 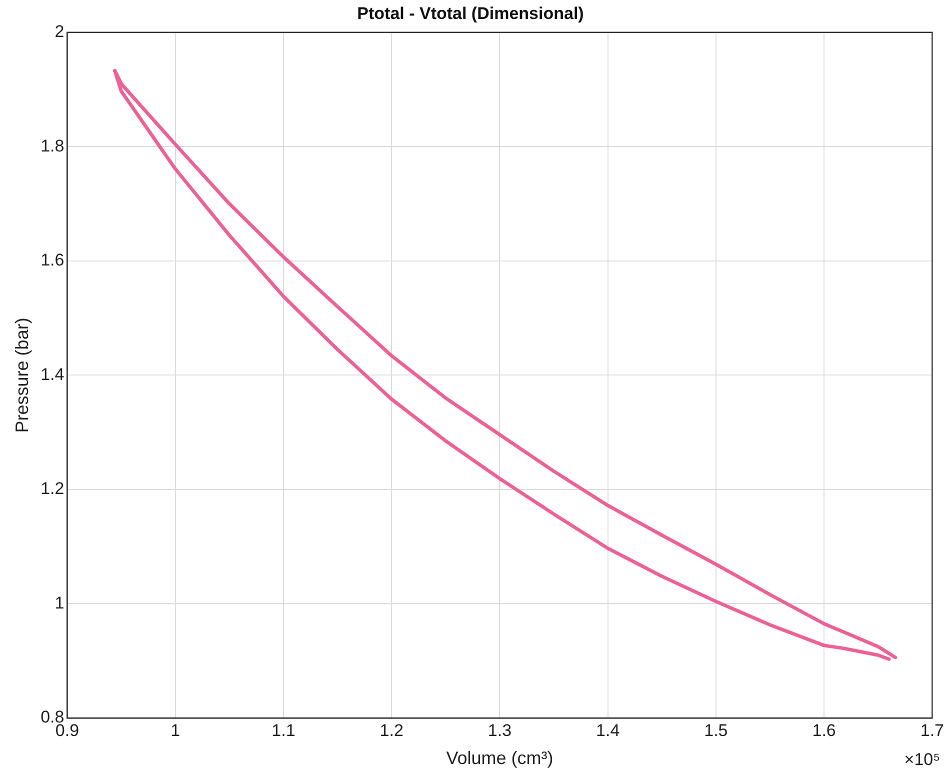 I want to click on y-tick-label: 1.8, so click(x=52, y=146).